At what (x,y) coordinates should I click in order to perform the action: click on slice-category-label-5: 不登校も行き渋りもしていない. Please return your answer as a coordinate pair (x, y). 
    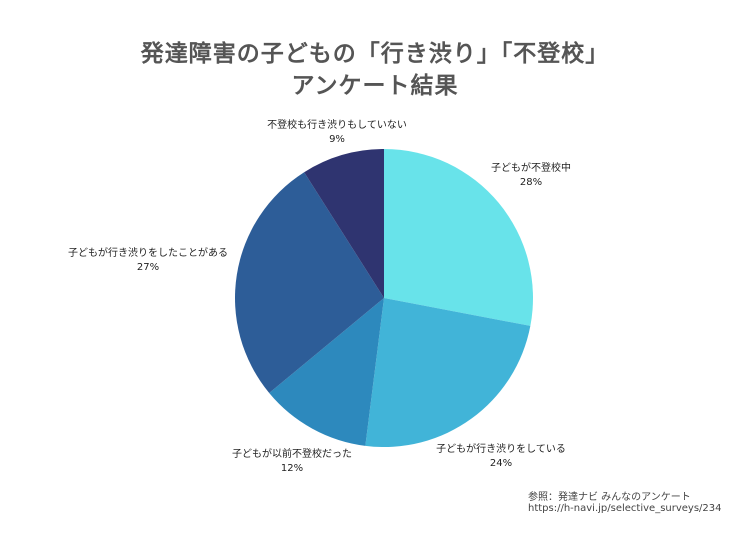
    Looking at the image, I should click on (337, 124).